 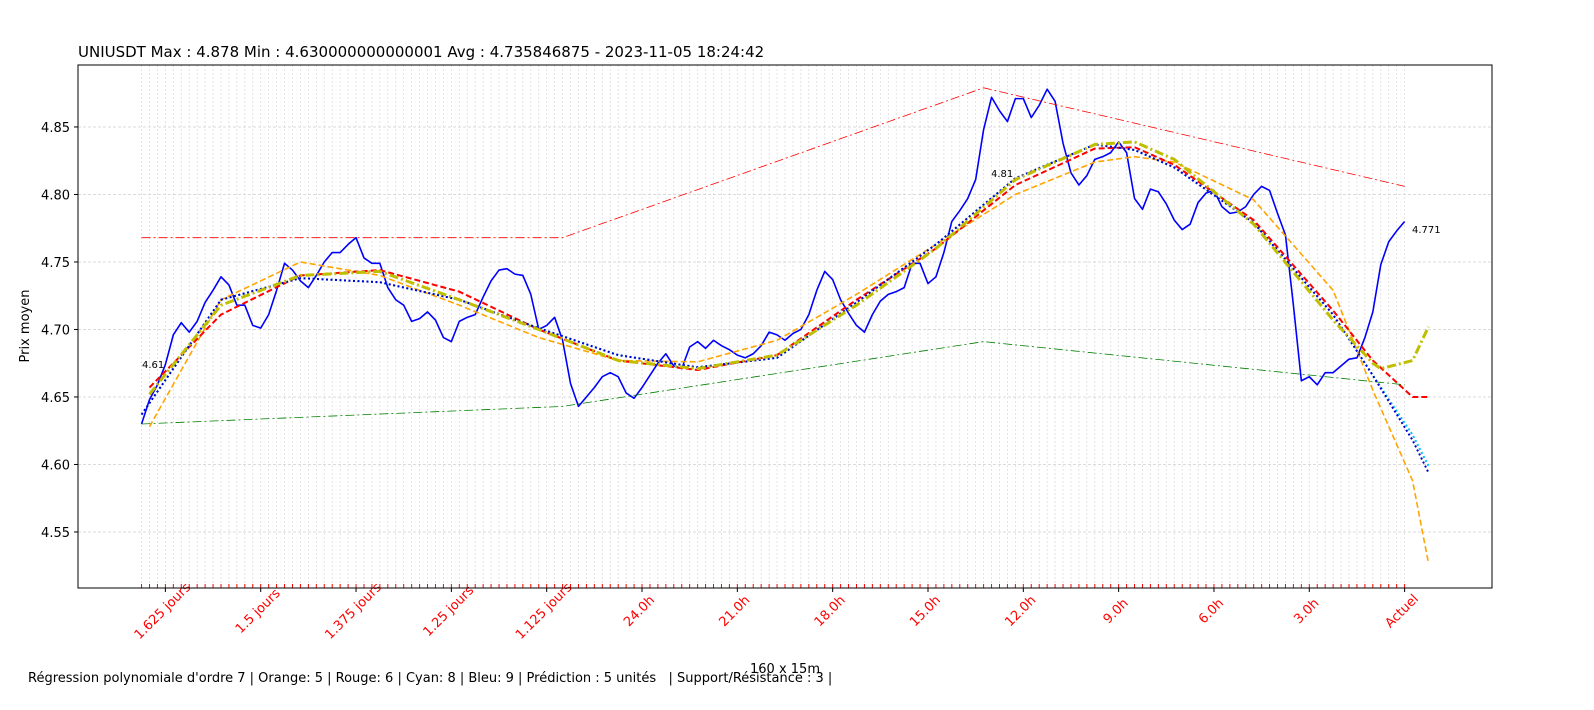 What do you see at coordinates (55, 533) in the screenshot?
I see `y-tick-label: 4.55` at bounding box center [55, 533].